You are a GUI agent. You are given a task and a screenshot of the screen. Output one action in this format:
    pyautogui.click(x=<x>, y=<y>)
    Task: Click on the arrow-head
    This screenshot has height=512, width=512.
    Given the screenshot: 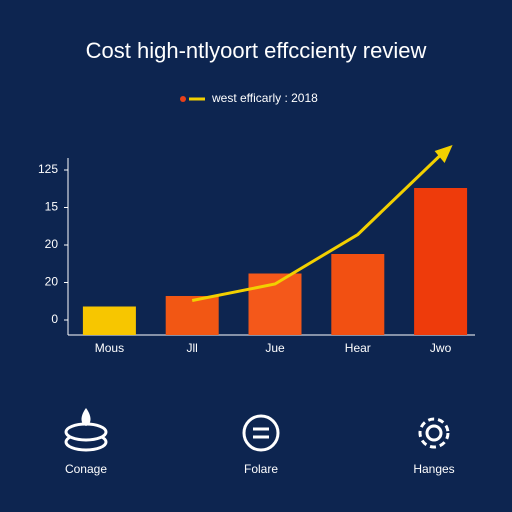 What is the action you would take?
    pyautogui.click(x=443, y=154)
    